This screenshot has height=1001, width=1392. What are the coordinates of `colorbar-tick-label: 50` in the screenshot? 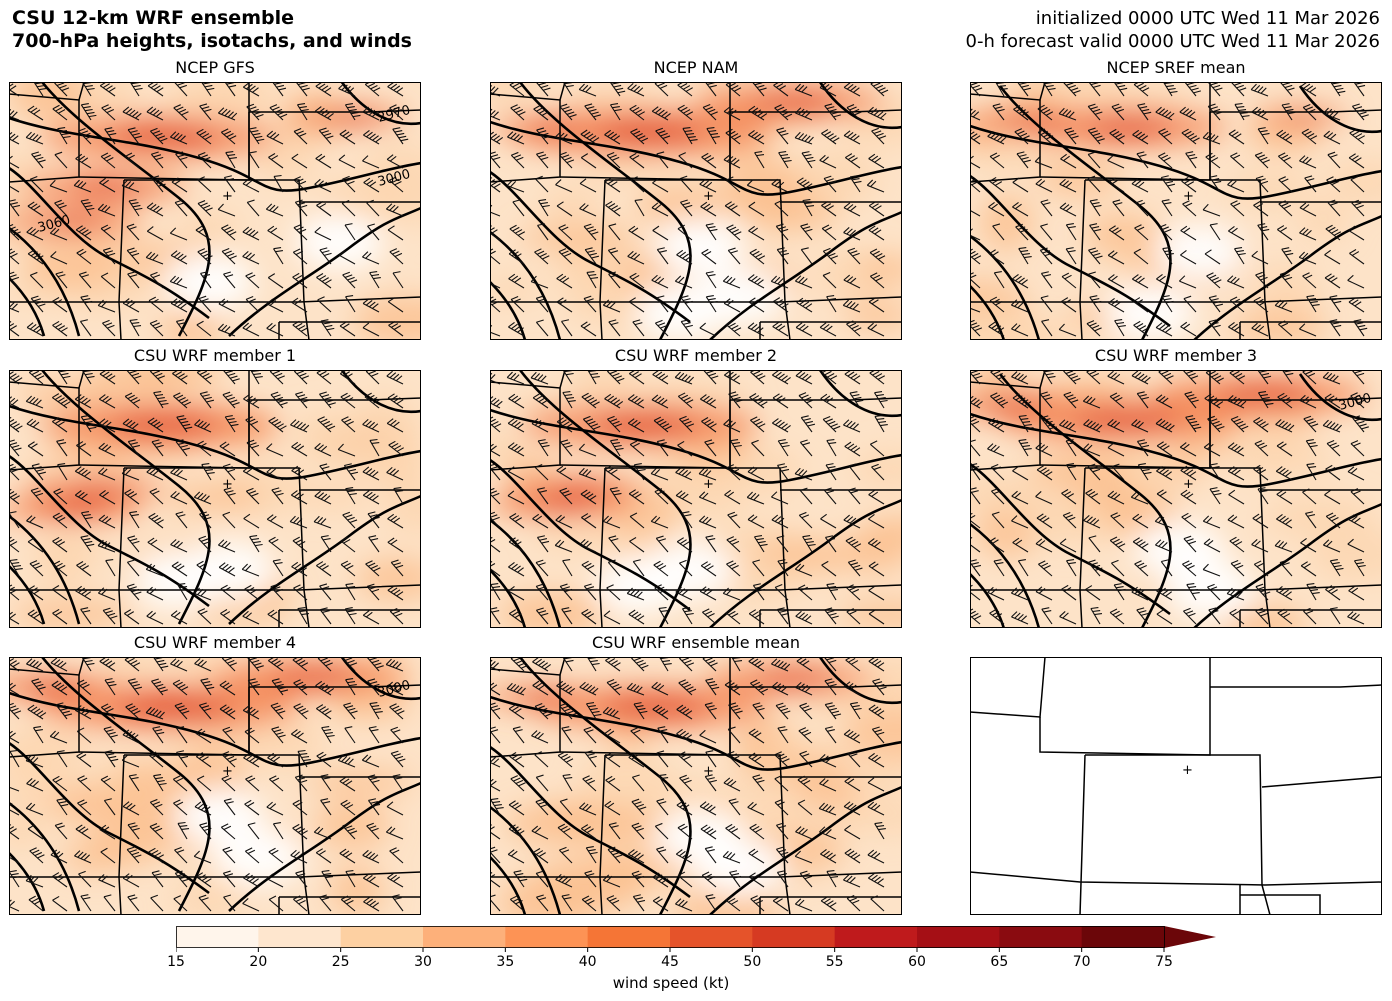 It's located at (752, 962).